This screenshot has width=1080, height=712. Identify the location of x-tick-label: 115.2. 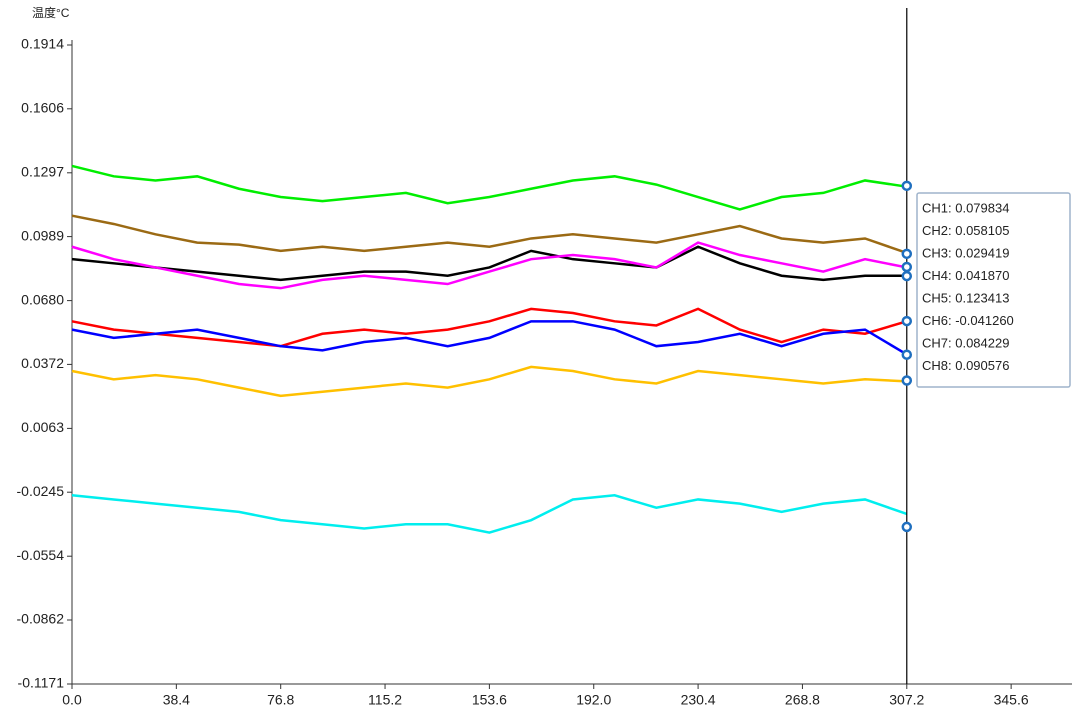
(385, 700).